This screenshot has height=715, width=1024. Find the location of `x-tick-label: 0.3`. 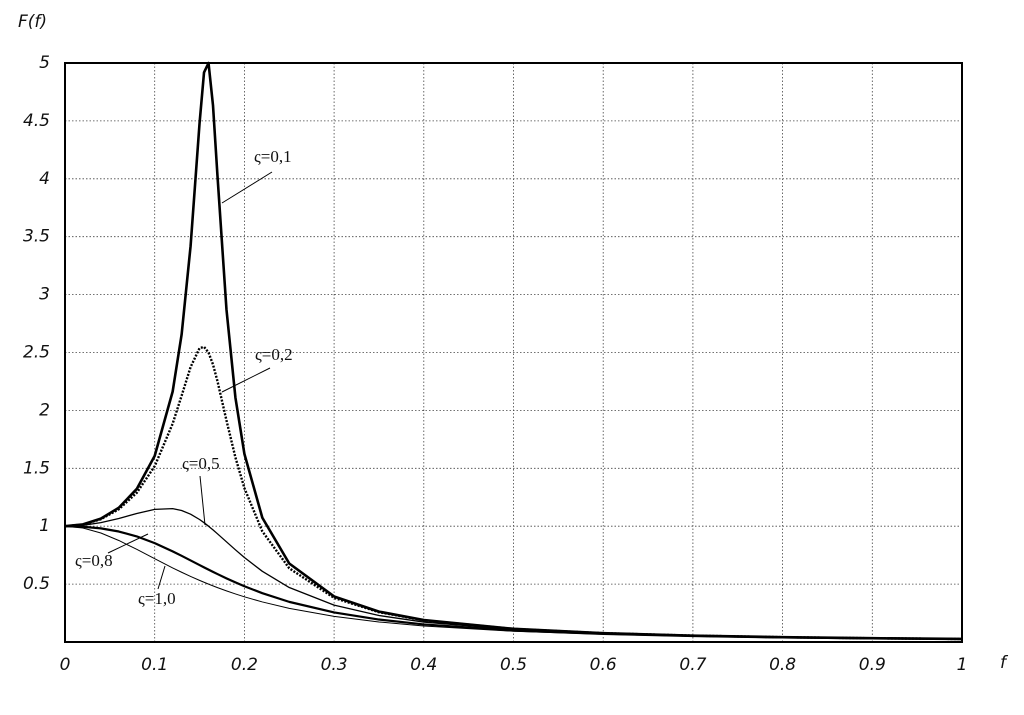

x-tick-label: 0.3 is located at coordinates (334, 665).